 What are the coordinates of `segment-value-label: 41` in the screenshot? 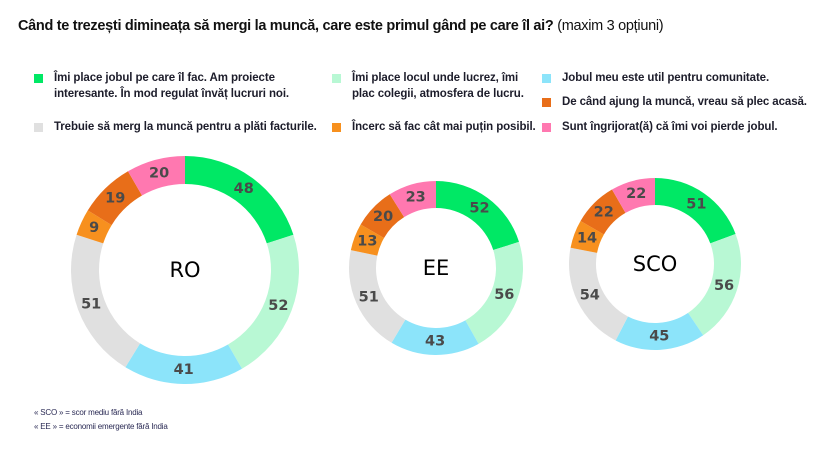 It's located at (184, 370).